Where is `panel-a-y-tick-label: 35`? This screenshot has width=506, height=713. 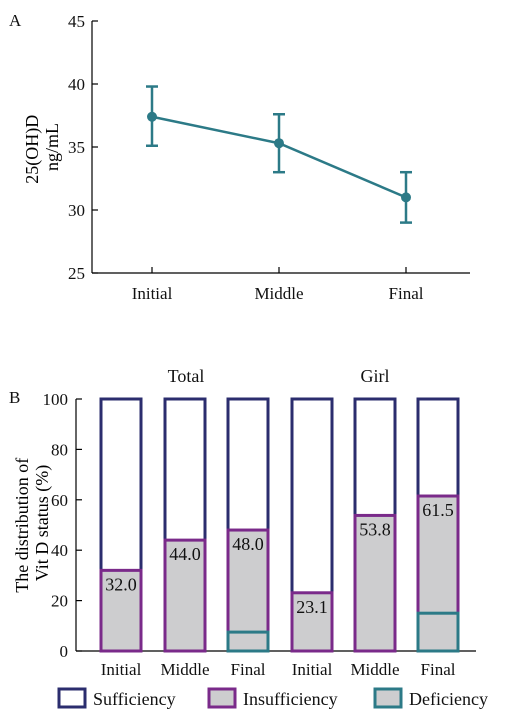
panel-a-y-tick-label: 35 is located at coordinates (76, 147).